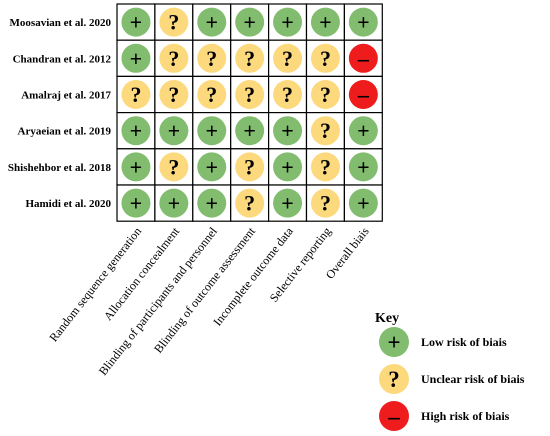 This screenshot has height=436, width=550. I want to click on study-label: Chandran et al. 2012, so click(62, 59).